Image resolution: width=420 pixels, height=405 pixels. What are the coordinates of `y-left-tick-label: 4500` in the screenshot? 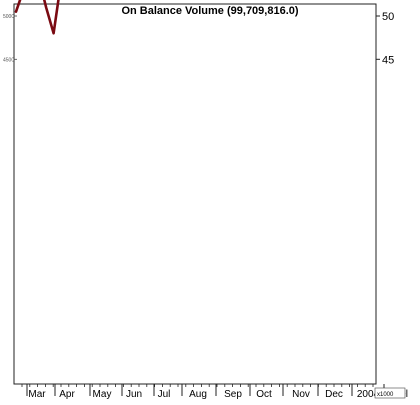 It's located at (8, 60).